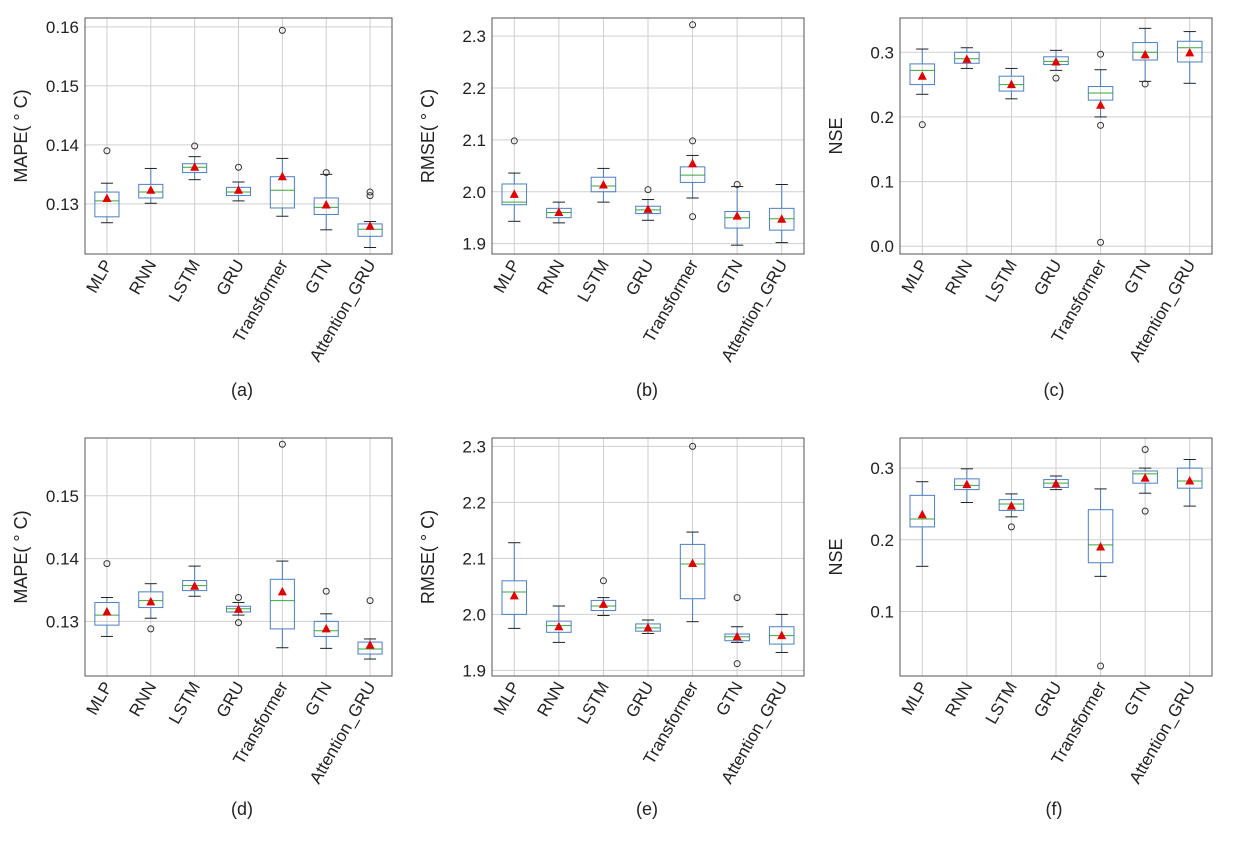 Image resolution: width=1245 pixels, height=847 pixels. What do you see at coordinates (474, 670) in the screenshot?
I see `y-tick-label: 1.9` at bounding box center [474, 670].